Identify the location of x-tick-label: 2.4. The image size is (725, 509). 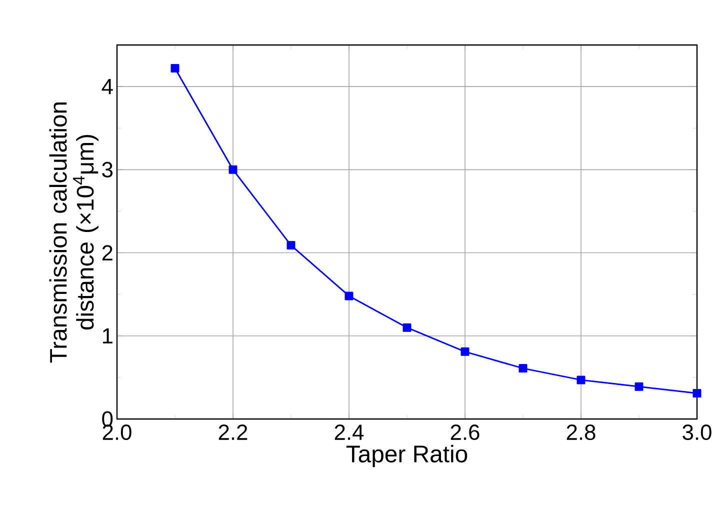
(349, 432).